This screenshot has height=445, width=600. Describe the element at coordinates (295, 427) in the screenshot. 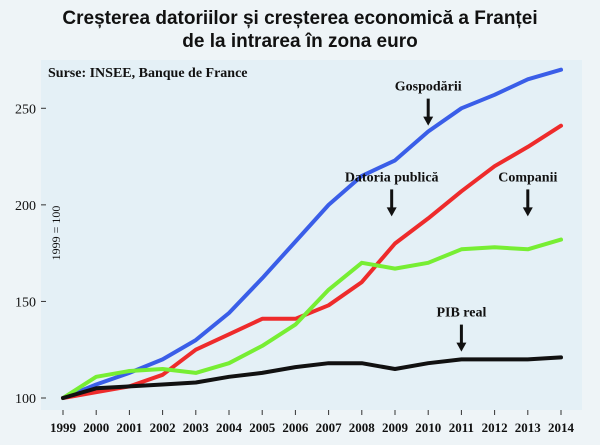

I see `x-tick-label: 2006` at that location.